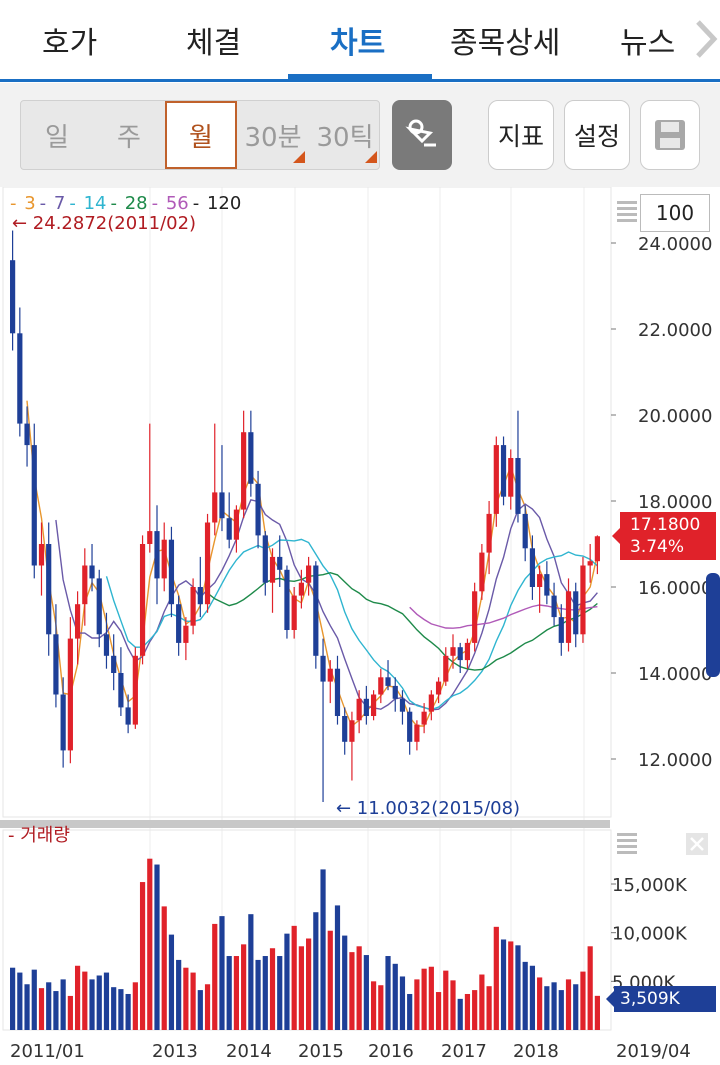 The image size is (720, 1065). I want to click on legend-item: - 7, so click(54, 203).